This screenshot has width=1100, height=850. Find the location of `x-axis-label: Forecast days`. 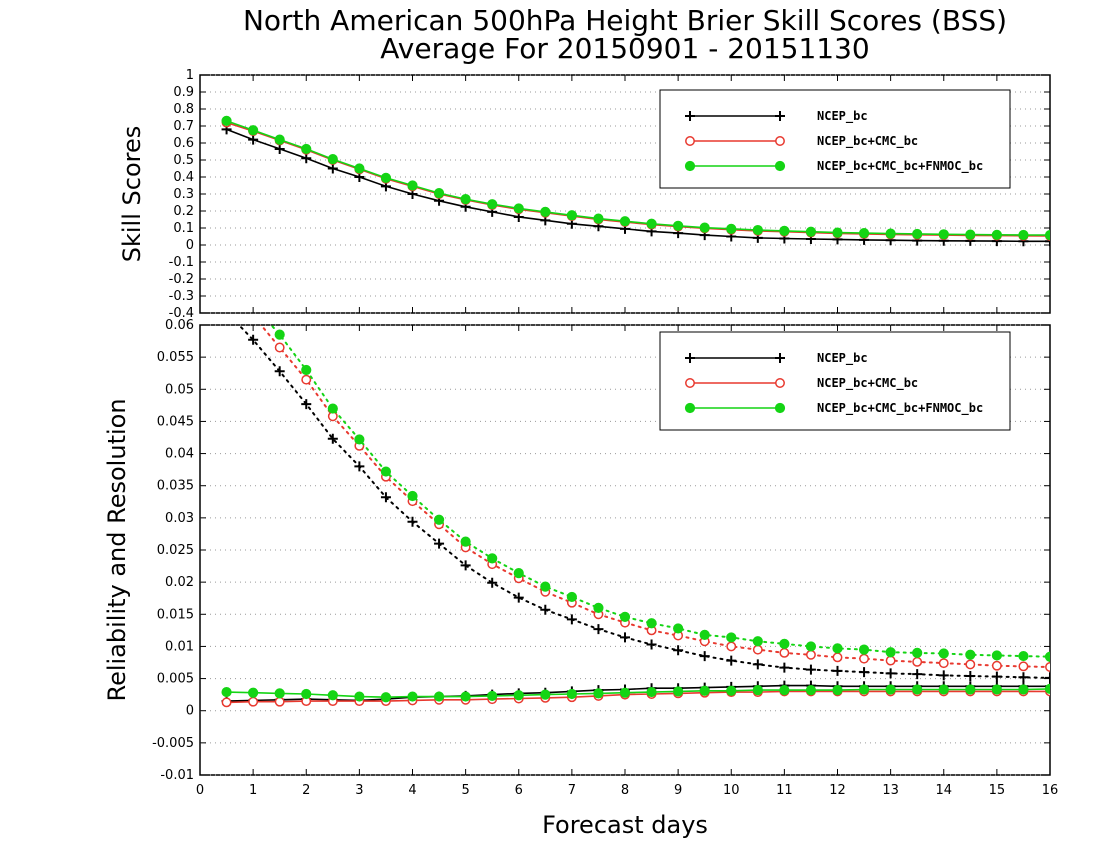

x-axis-label: Forecast days is located at coordinates (625, 825).